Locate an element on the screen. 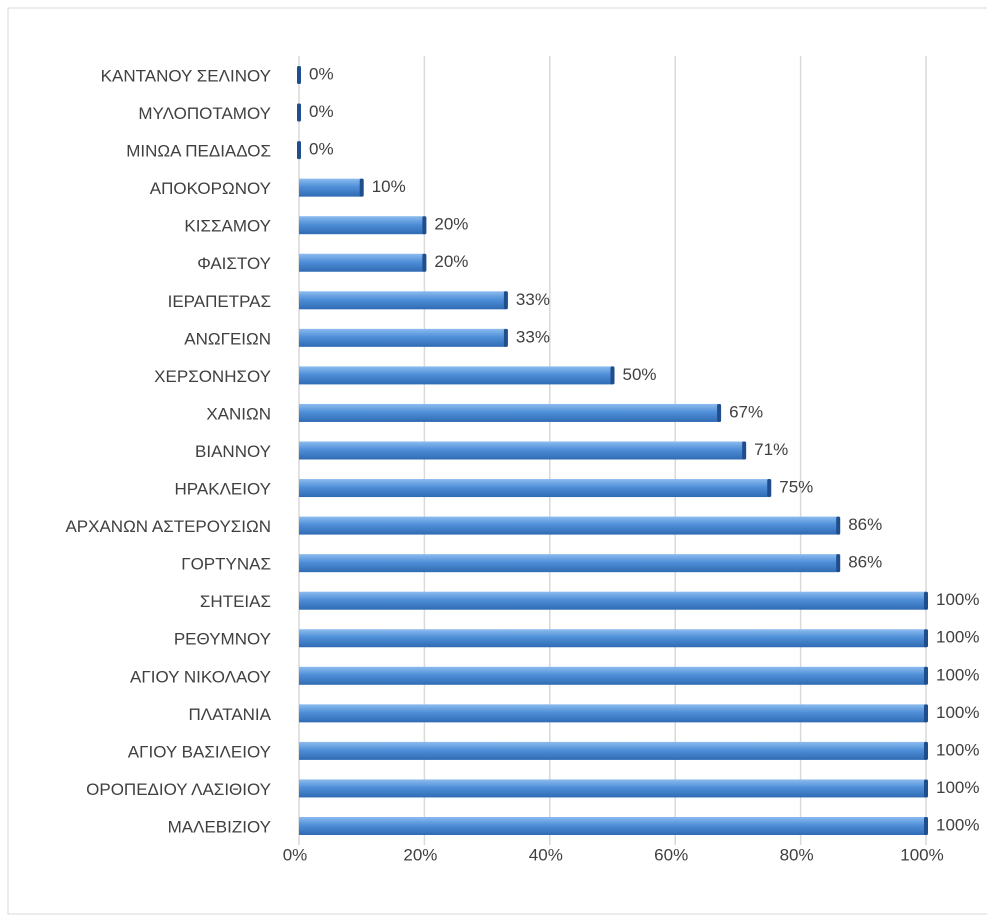 The height and width of the screenshot is (918, 987). x-tick-label: 20% is located at coordinates (420, 854).